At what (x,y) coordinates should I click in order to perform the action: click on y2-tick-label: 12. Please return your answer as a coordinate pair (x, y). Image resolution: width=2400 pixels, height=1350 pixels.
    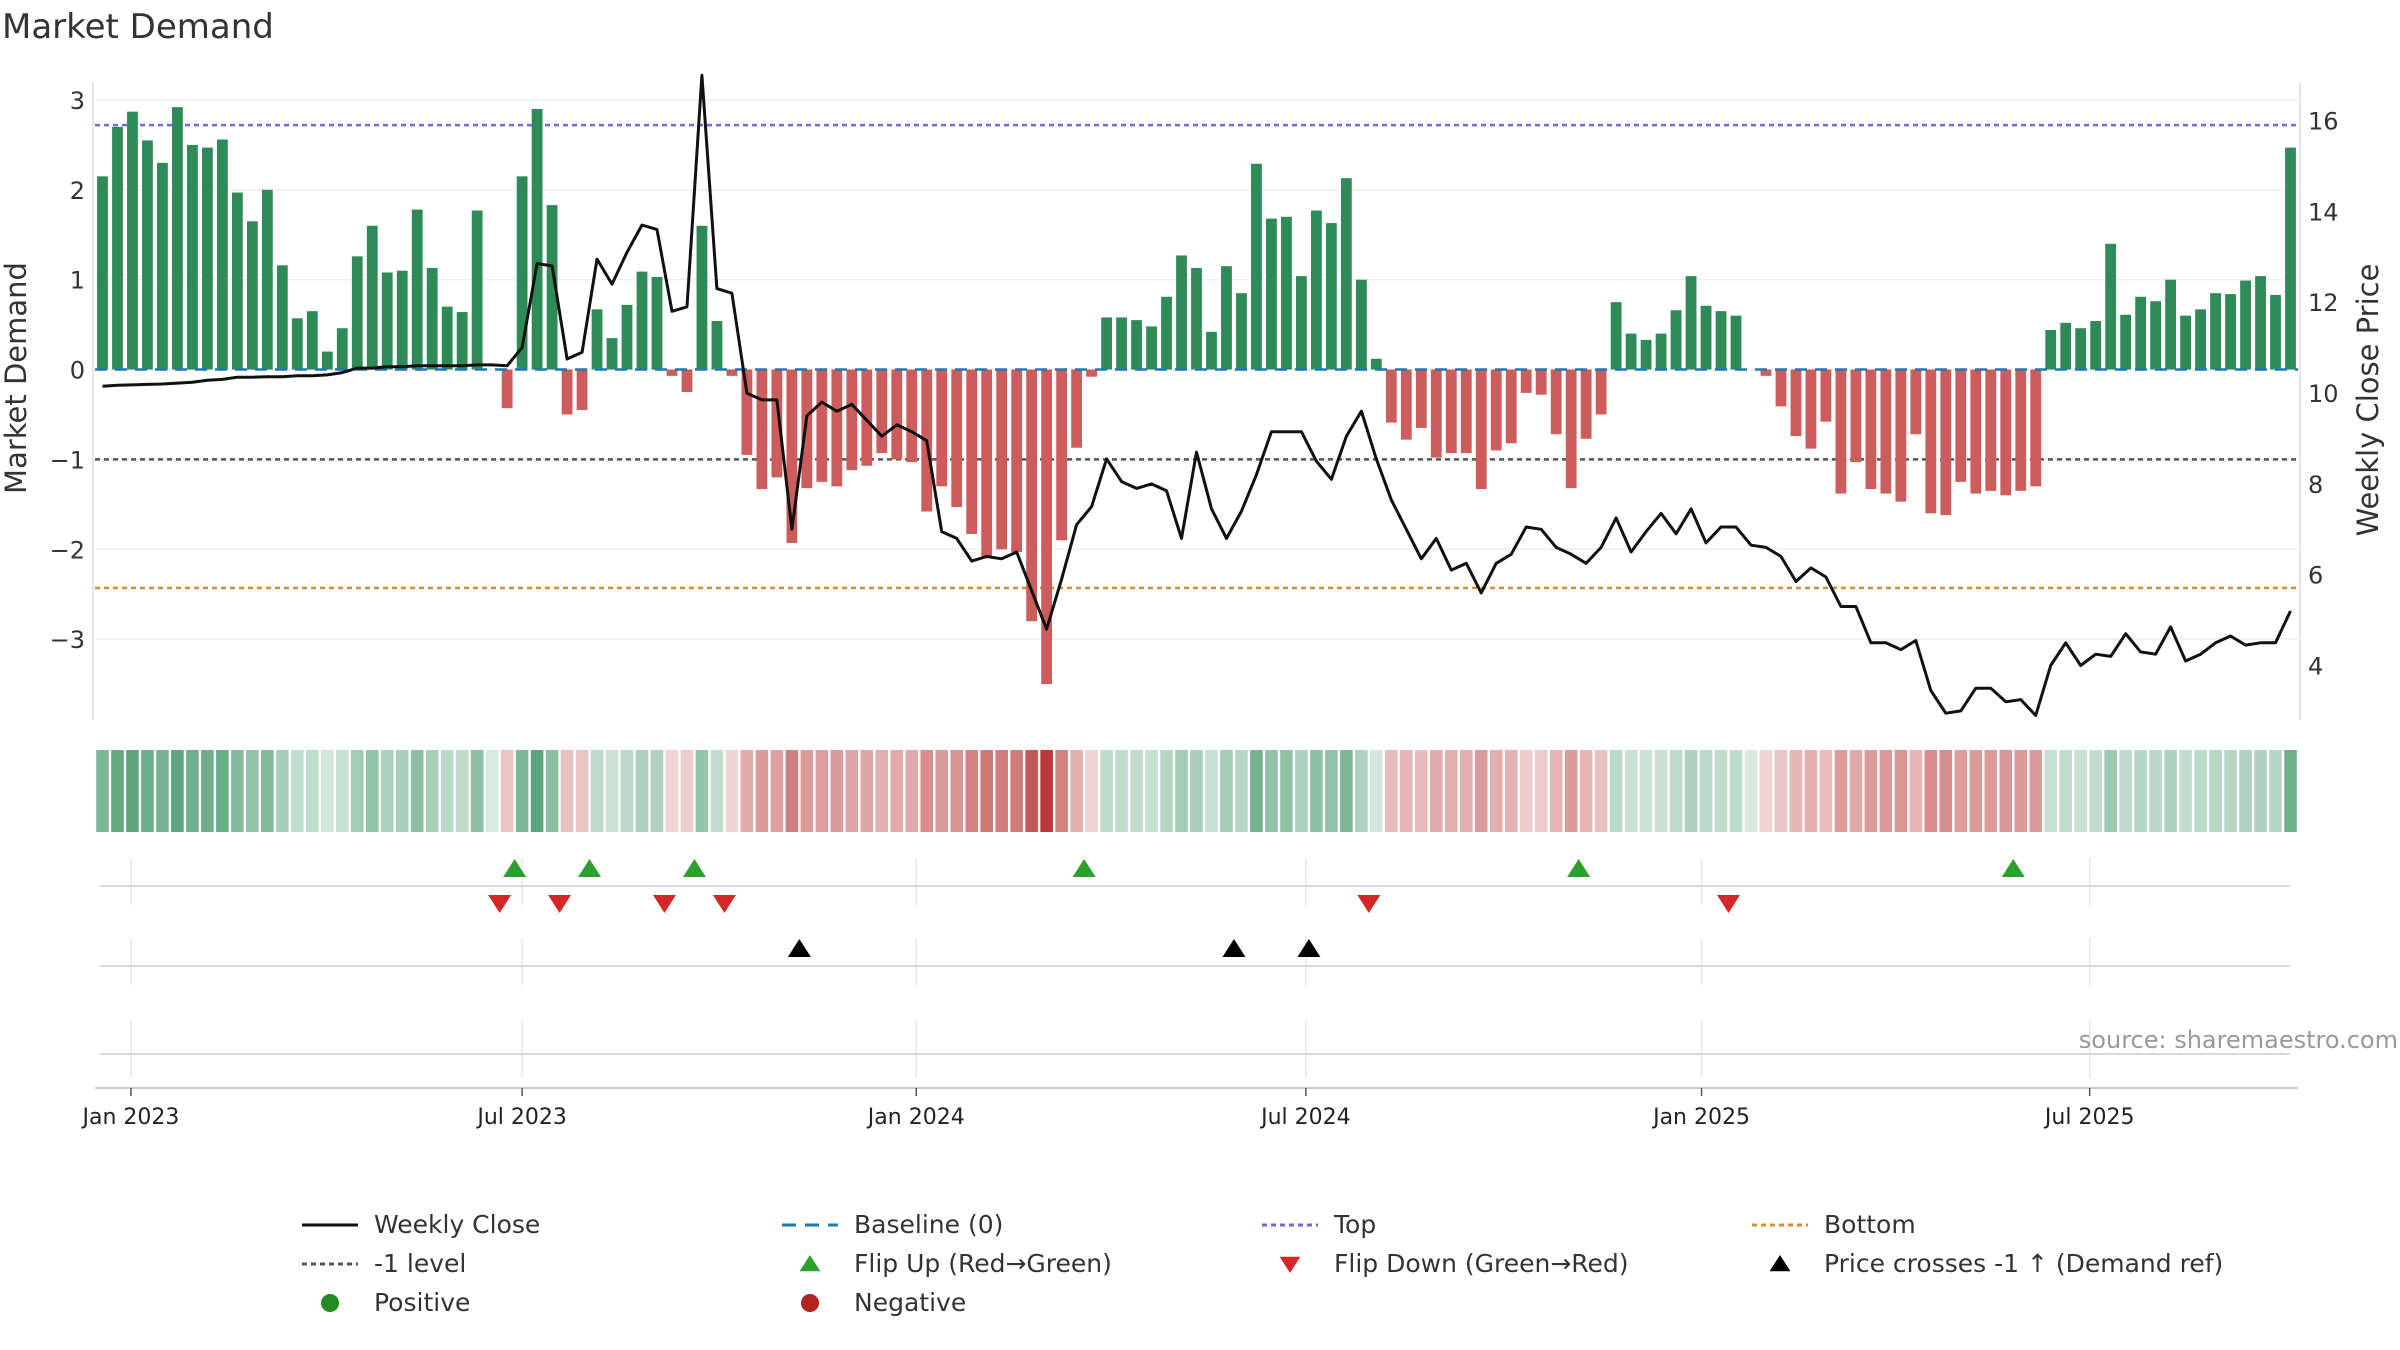
    Looking at the image, I should click on (2323, 303).